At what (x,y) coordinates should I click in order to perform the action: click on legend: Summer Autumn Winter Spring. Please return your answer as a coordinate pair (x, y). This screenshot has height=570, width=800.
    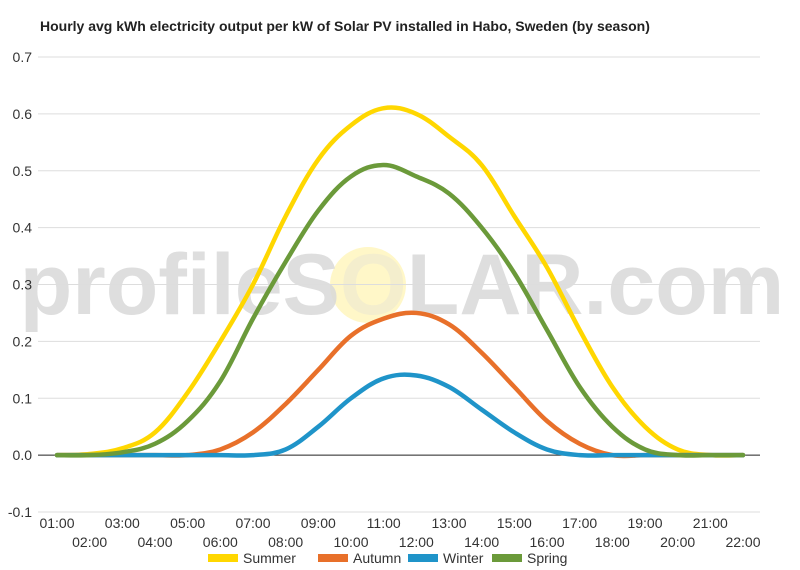
    Looking at the image, I should click on (387, 558).